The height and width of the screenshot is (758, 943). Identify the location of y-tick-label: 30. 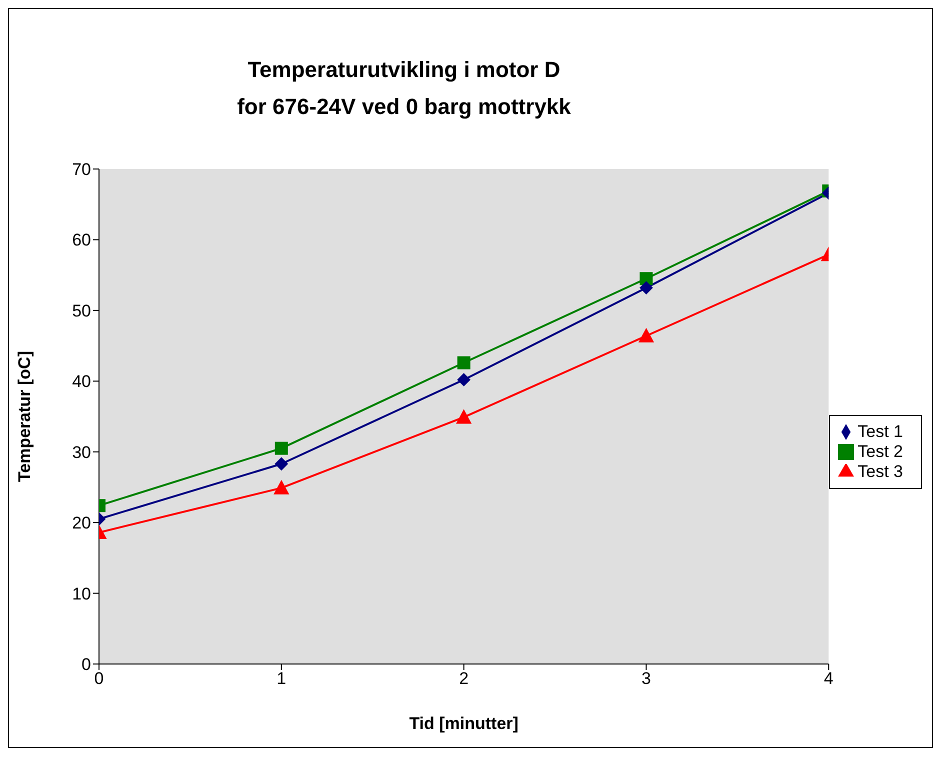
(81, 452).